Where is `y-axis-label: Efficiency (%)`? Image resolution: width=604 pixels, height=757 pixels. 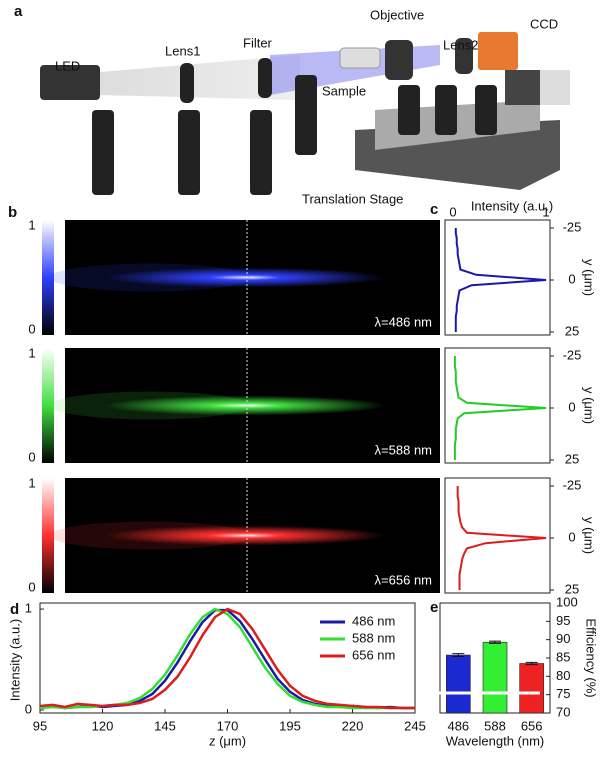 y-axis-label: Efficiency (%) is located at coordinates (591, 657).